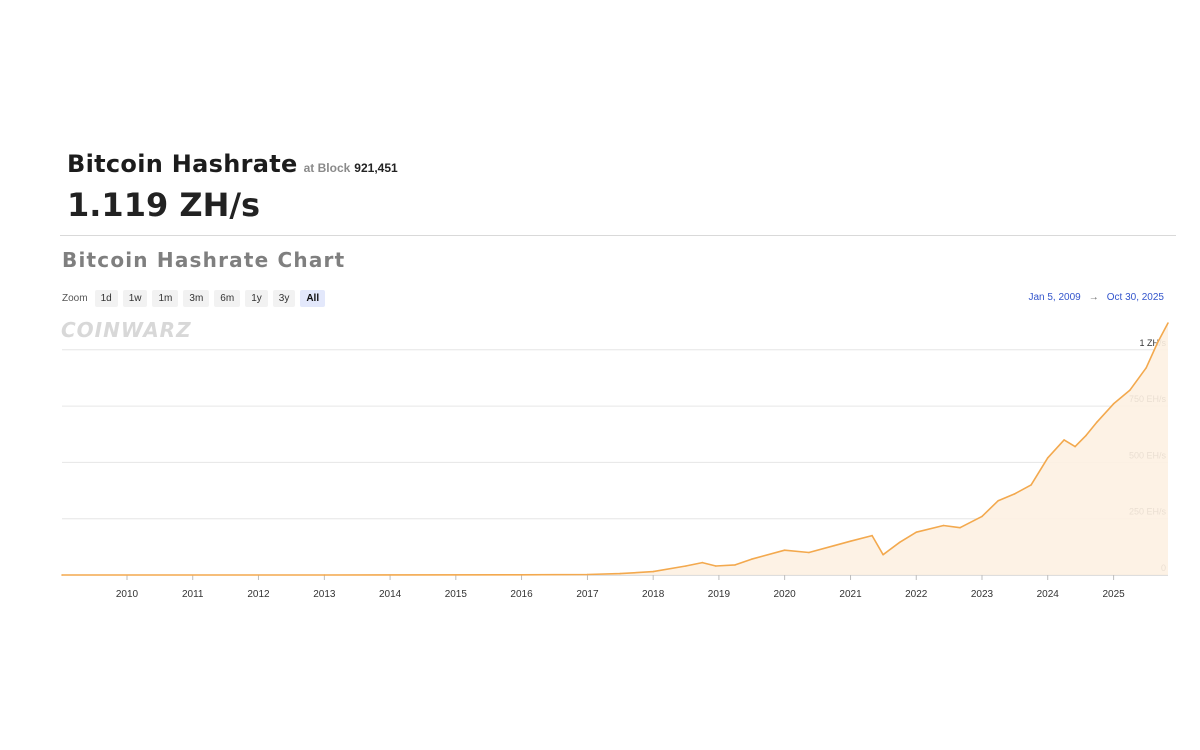 The width and height of the screenshot is (1200, 750). What do you see at coordinates (785, 594) in the screenshot?
I see `x-tick-label: 2020` at bounding box center [785, 594].